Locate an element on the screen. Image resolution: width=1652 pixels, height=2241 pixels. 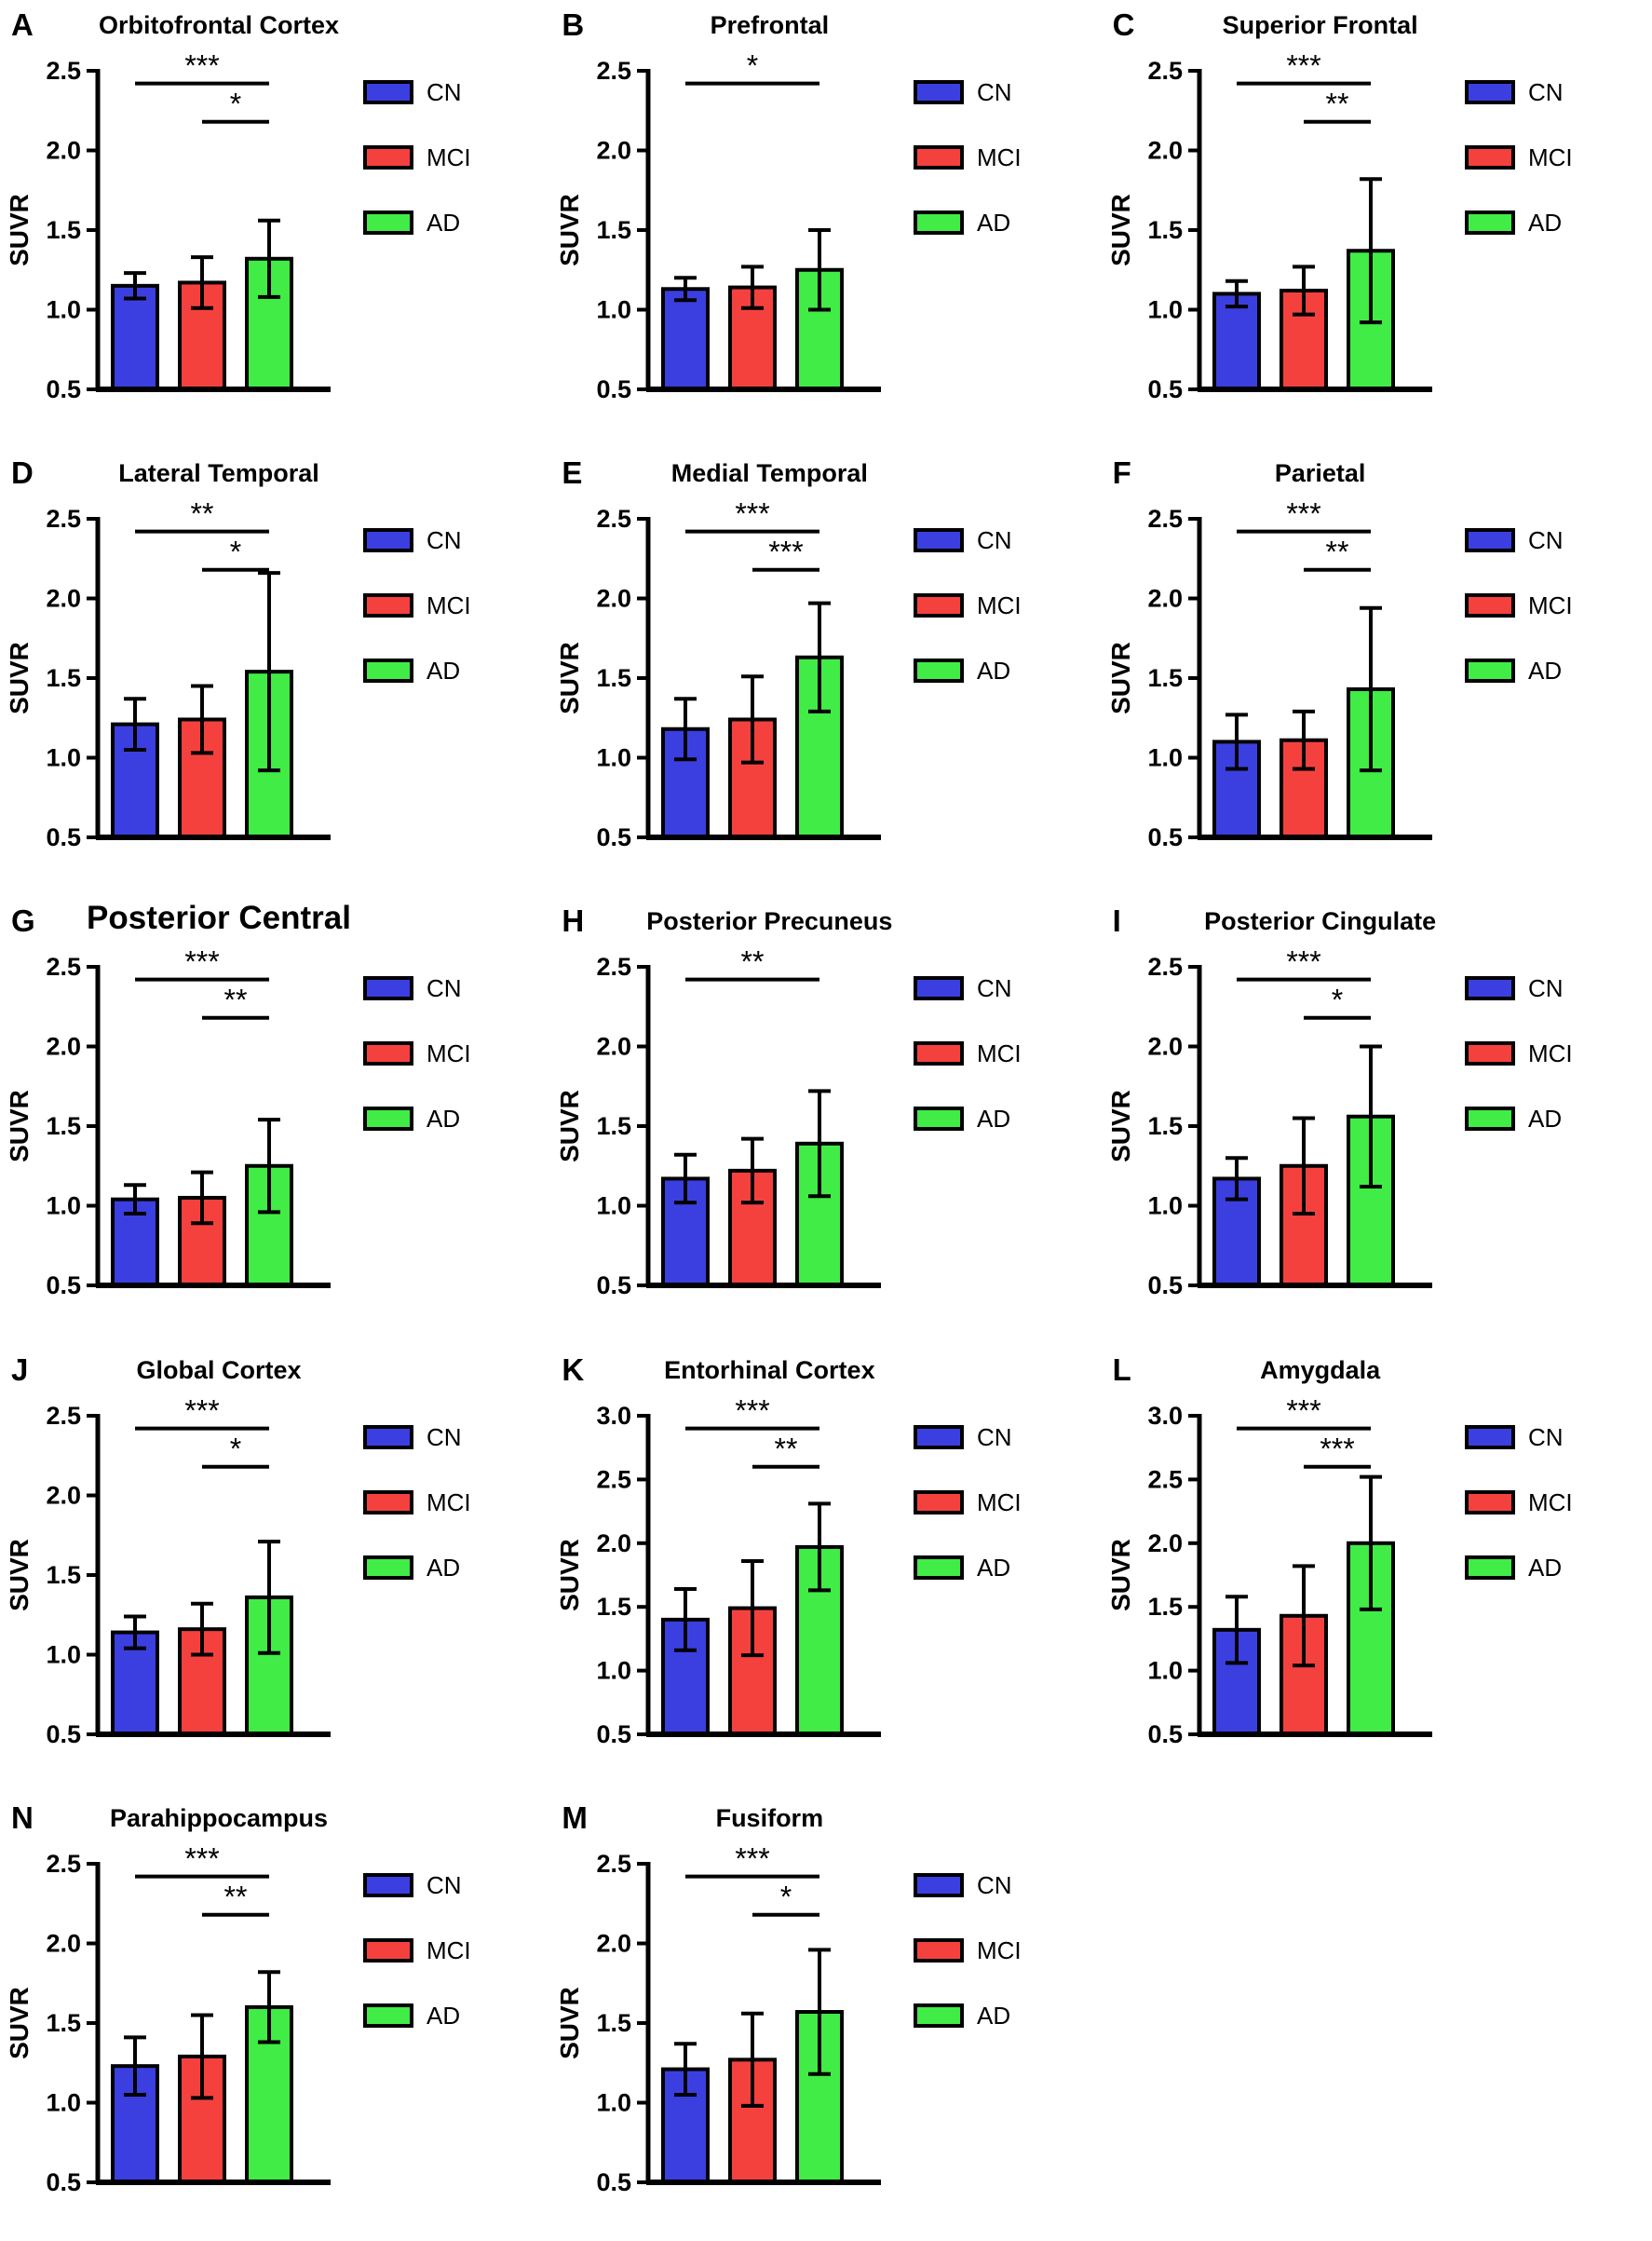
panel-title: Global Cortex is located at coordinates (219, 1369).